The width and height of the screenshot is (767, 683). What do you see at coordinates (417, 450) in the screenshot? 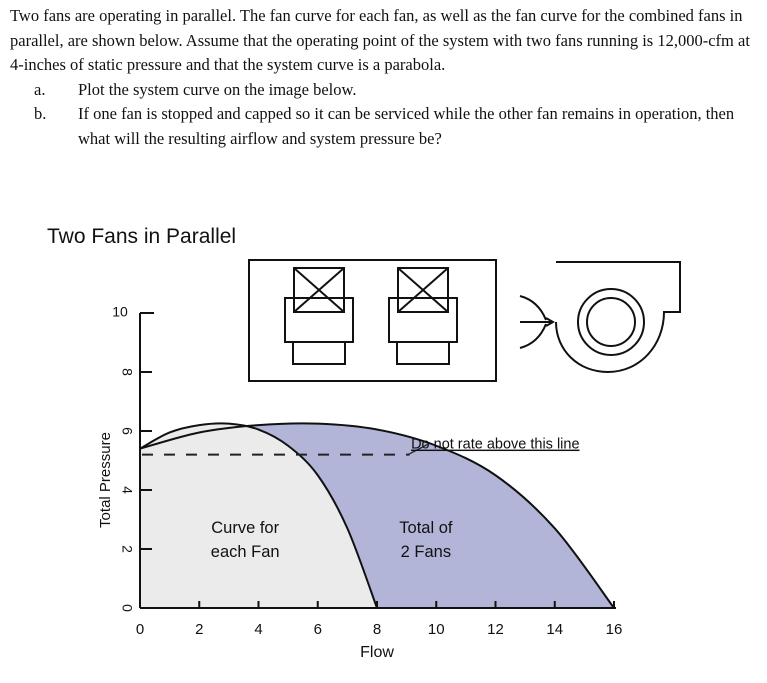
I see `rating-leader` at bounding box center [417, 450].